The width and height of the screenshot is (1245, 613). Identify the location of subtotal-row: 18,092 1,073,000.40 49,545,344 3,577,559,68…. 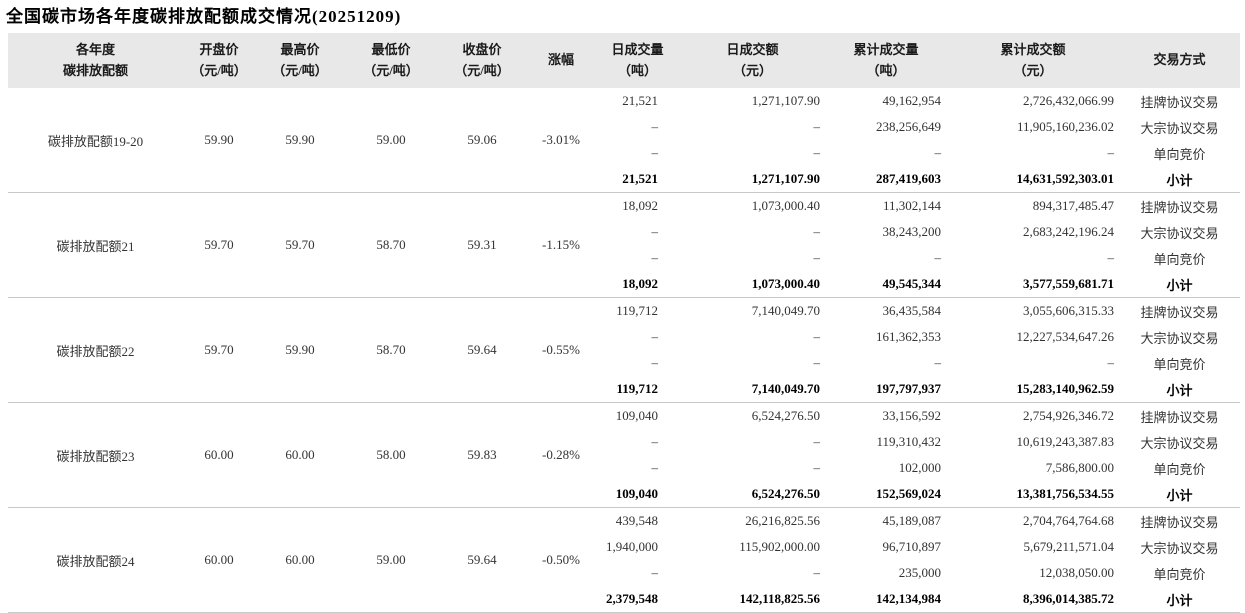
(624, 284).